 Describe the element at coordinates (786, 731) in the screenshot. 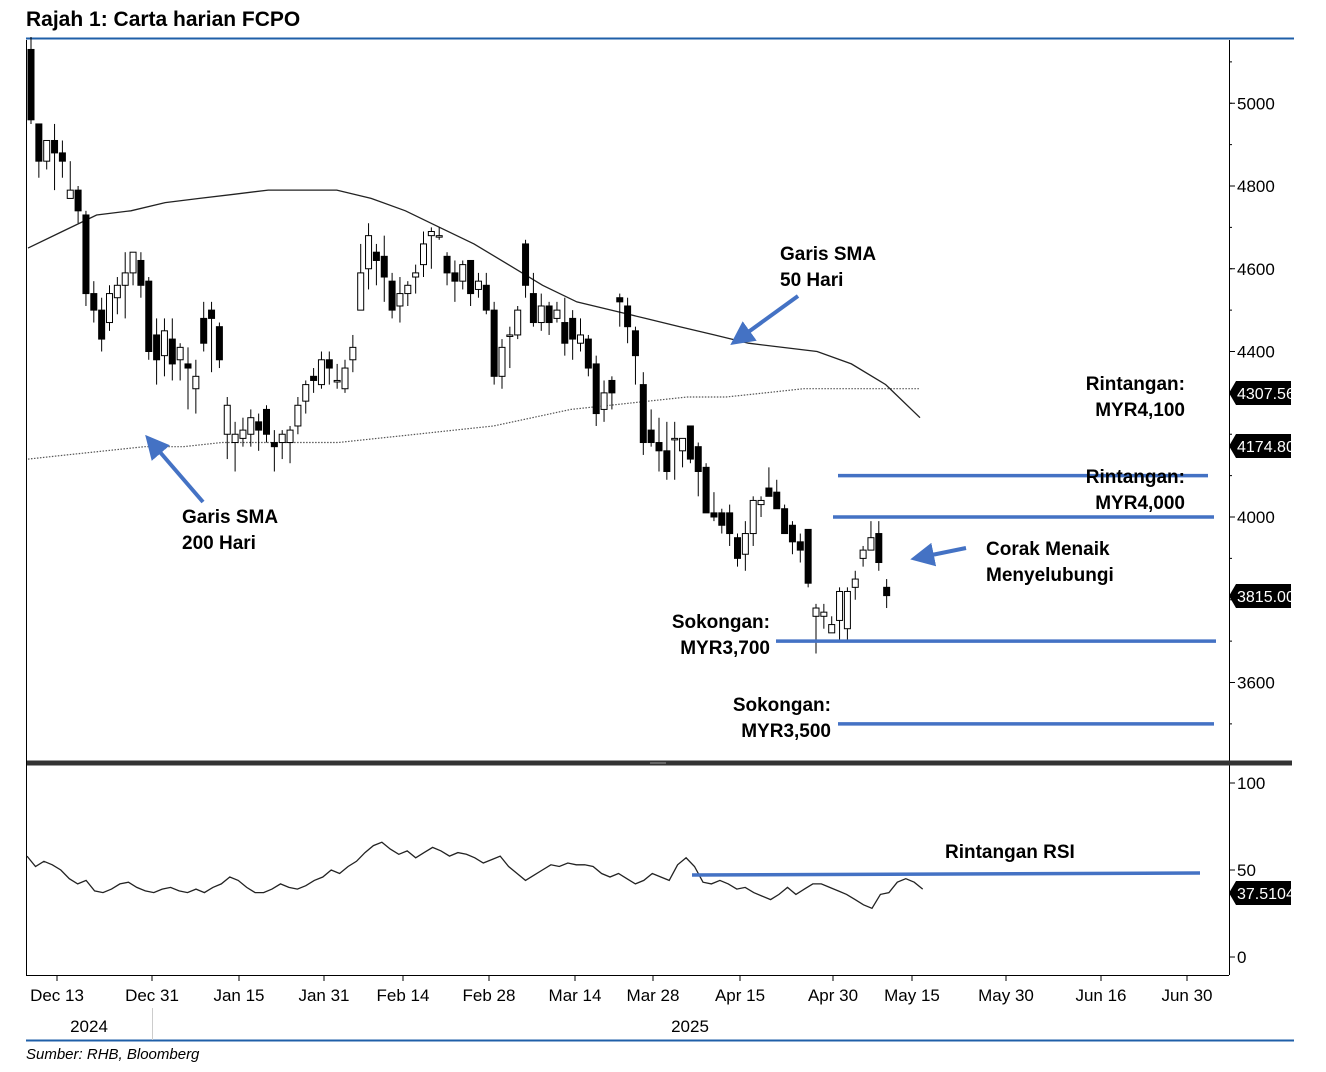

I see `annotation-label: MYR3,500` at that location.